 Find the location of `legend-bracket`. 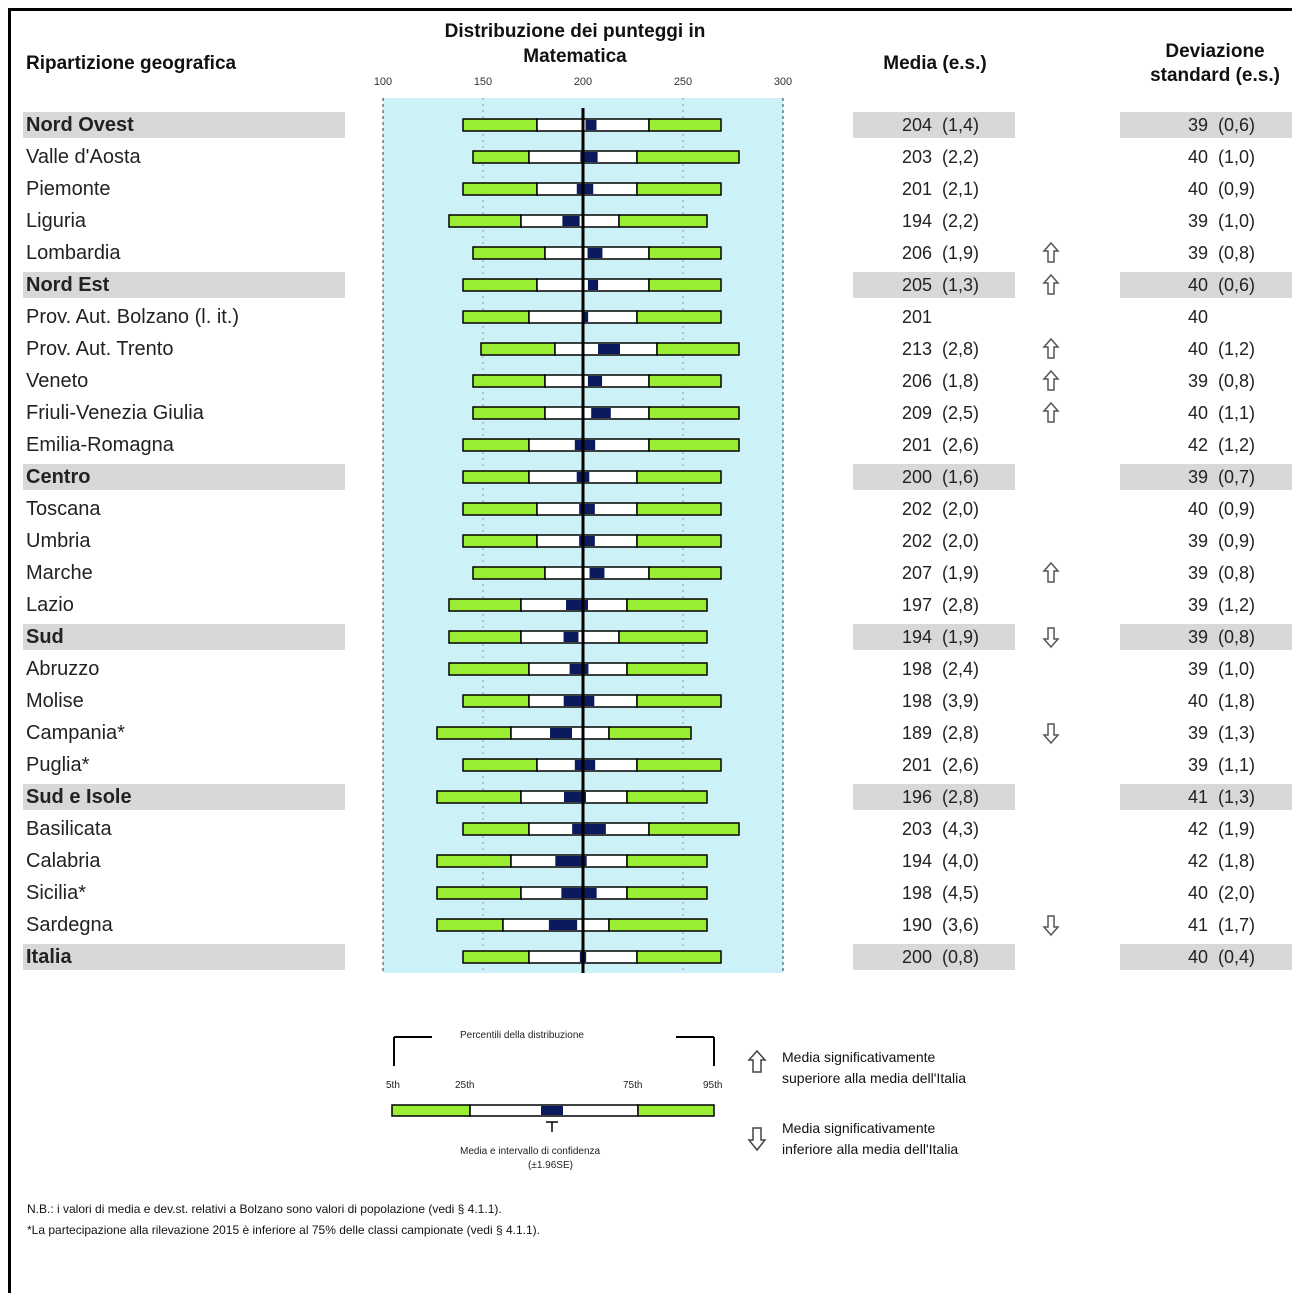

legend-bracket is located at coordinates (554, 1051).